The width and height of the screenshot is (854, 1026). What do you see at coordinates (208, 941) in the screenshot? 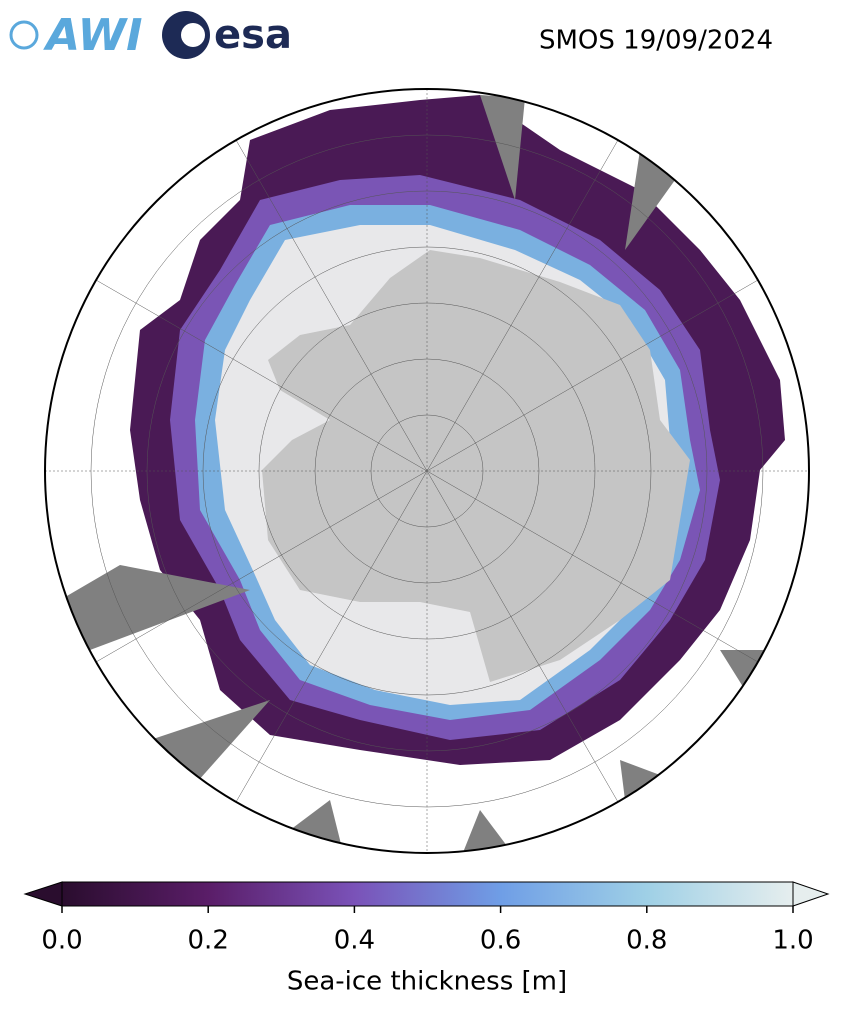
I see `colorbar-tick-label: 0.2` at bounding box center [208, 941].